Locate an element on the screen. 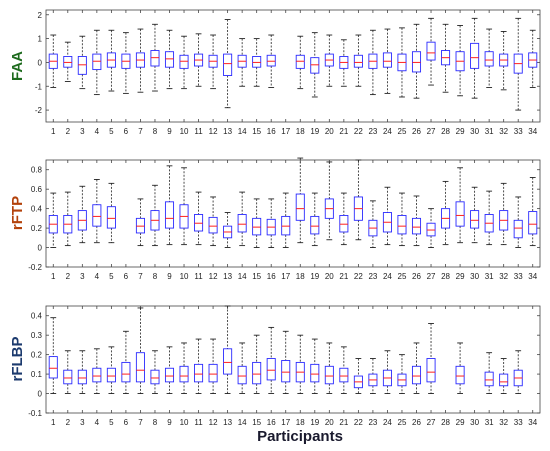 Image resolution: width=550 pixels, height=451 pixels. y-tick-label: 0.3 is located at coordinates (37, 335).